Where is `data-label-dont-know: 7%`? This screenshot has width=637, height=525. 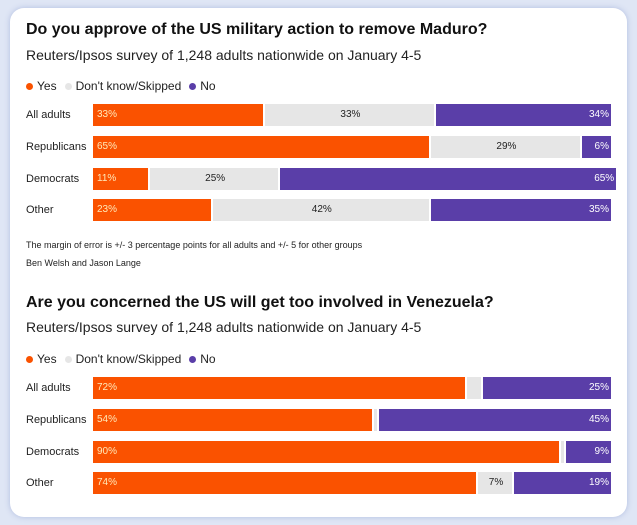
data-label-dont-know: 7% is located at coordinates (496, 482).